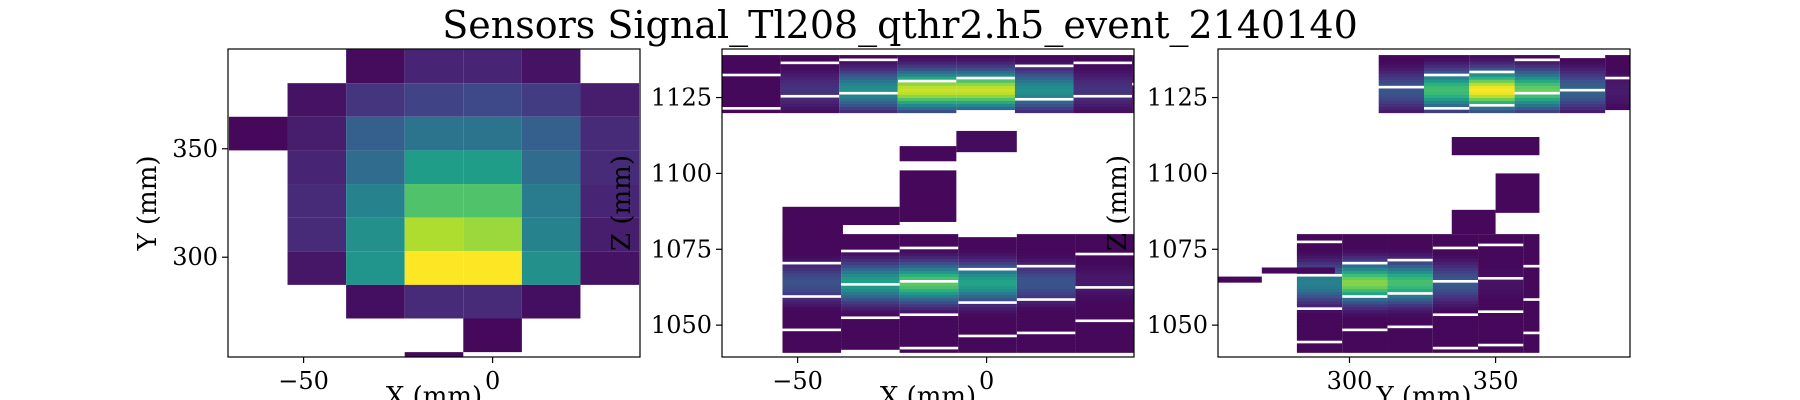  What do you see at coordinates (622, 203) in the screenshot?
I see `y-axis-label: Z (mm)` at bounding box center [622, 203].